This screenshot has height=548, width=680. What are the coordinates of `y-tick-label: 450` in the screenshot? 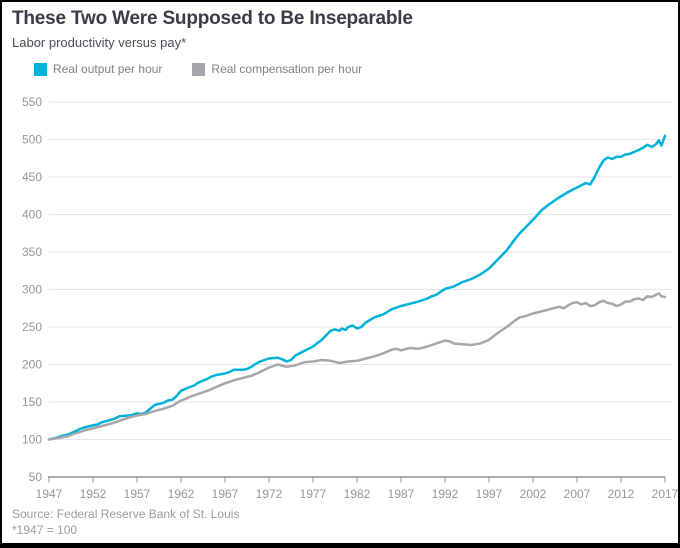 It's located at (32, 177).